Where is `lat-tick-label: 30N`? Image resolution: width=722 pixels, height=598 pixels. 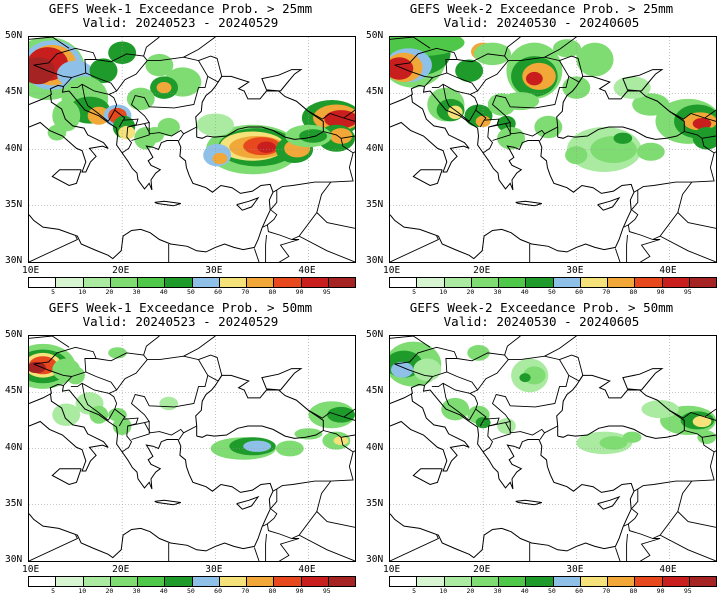
lat-tick-label: 30N is located at coordinates (14, 559).